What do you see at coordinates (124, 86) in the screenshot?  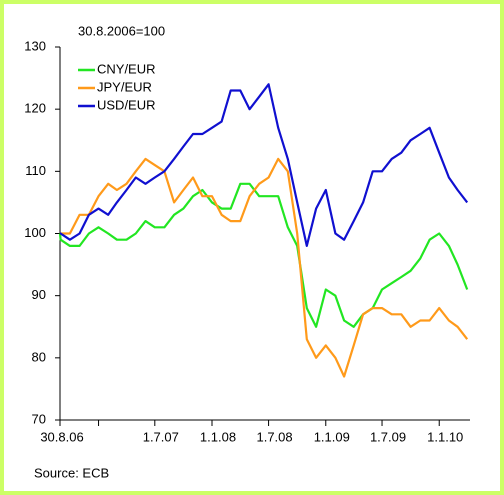 I see `legend-label: JPY/EUR` at bounding box center [124, 86].